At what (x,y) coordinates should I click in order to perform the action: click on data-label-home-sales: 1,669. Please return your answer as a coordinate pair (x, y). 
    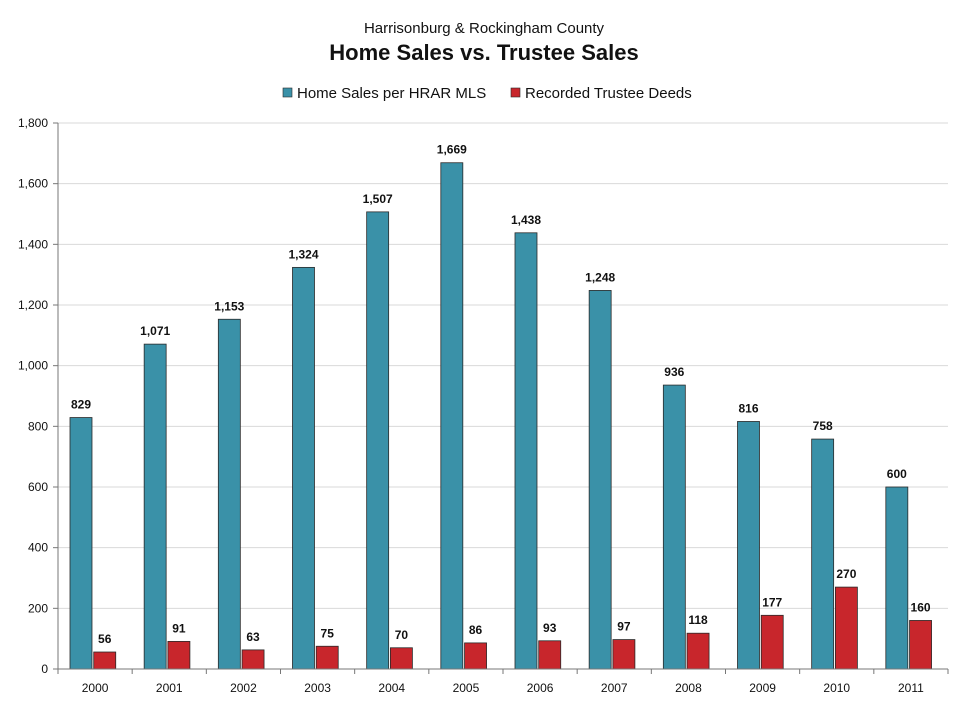
    Looking at the image, I should click on (452, 150).